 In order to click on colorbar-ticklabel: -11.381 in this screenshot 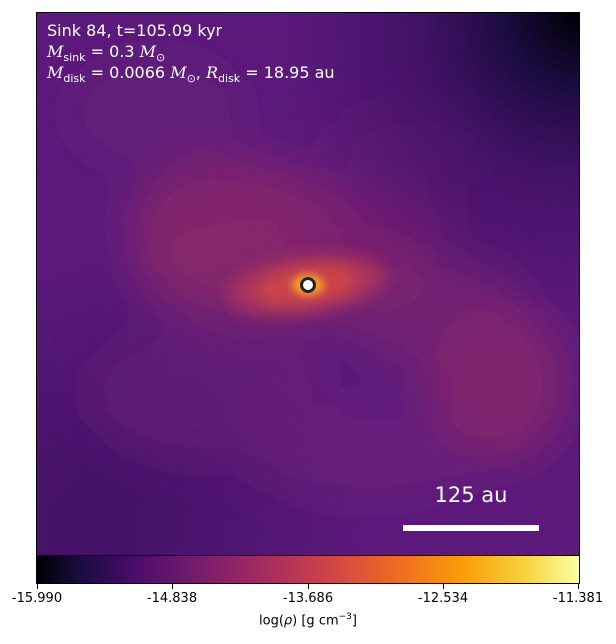, I will do `click(578, 598)`.